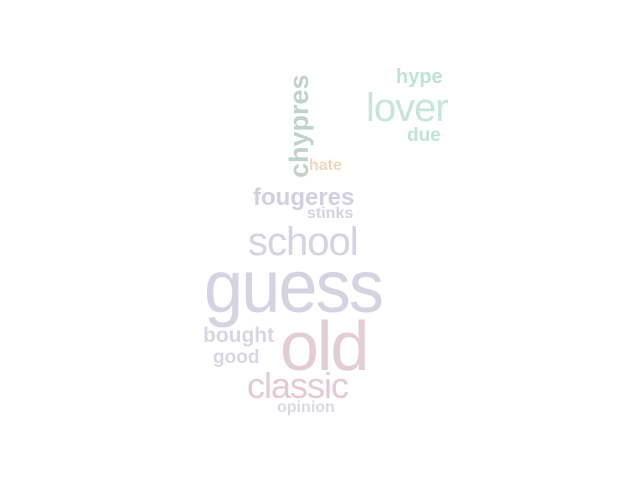 The image size is (640, 480). I want to click on word-guess: guess, so click(294, 286).